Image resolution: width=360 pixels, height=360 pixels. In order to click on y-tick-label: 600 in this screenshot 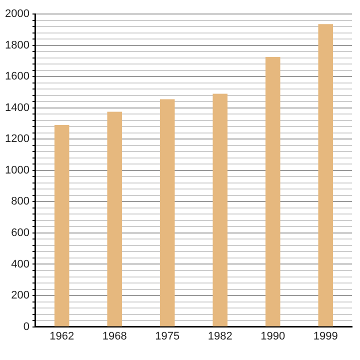, I will do `click(20, 232)`.